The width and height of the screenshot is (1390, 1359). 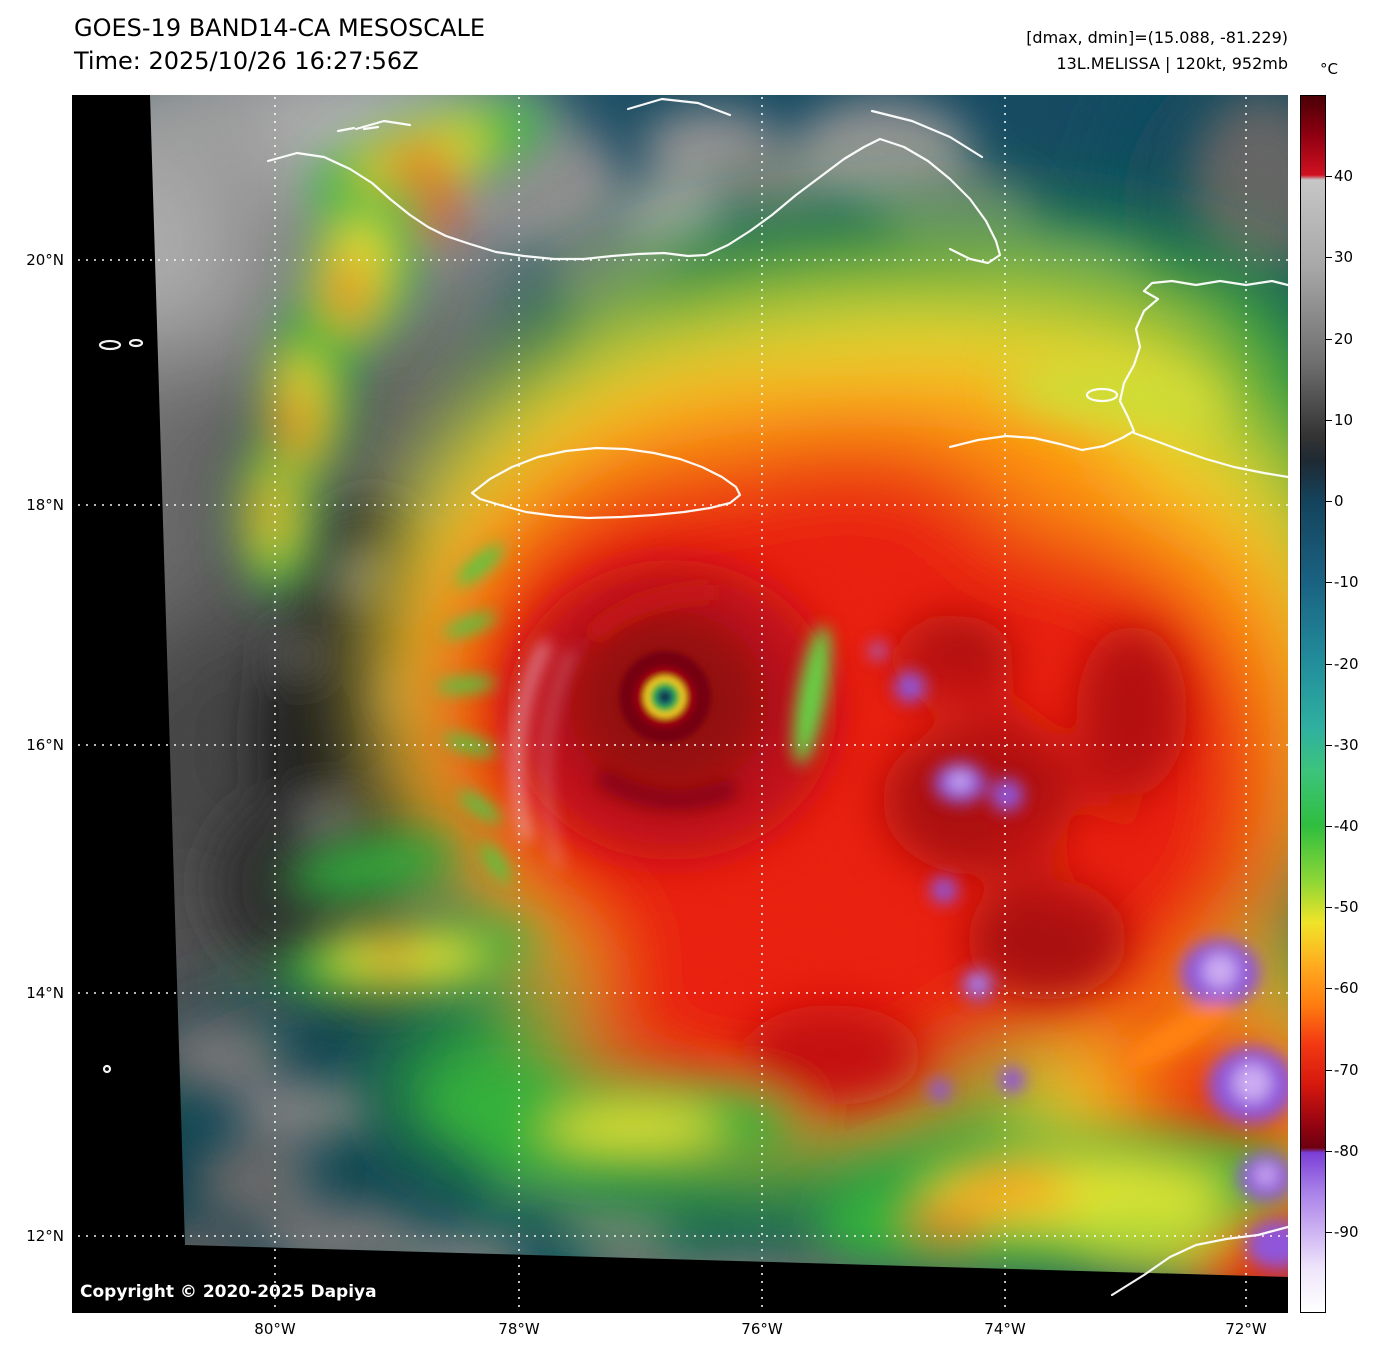 What do you see at coordinates (45, 745) in the screenshot?
I see `lat-label-16n: 16°N` at bounding box center [45, 745].